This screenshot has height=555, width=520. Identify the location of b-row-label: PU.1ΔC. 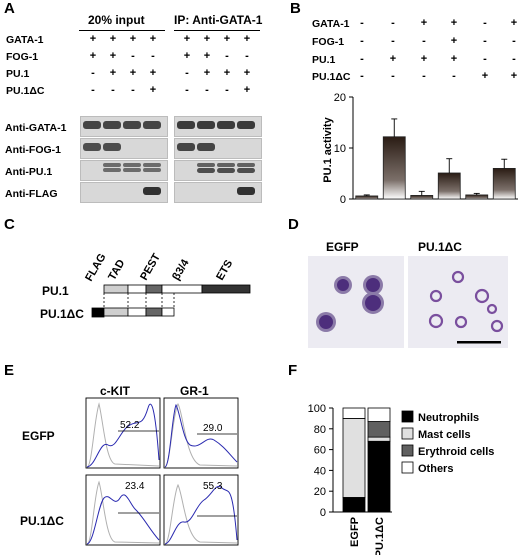
(331, 77).